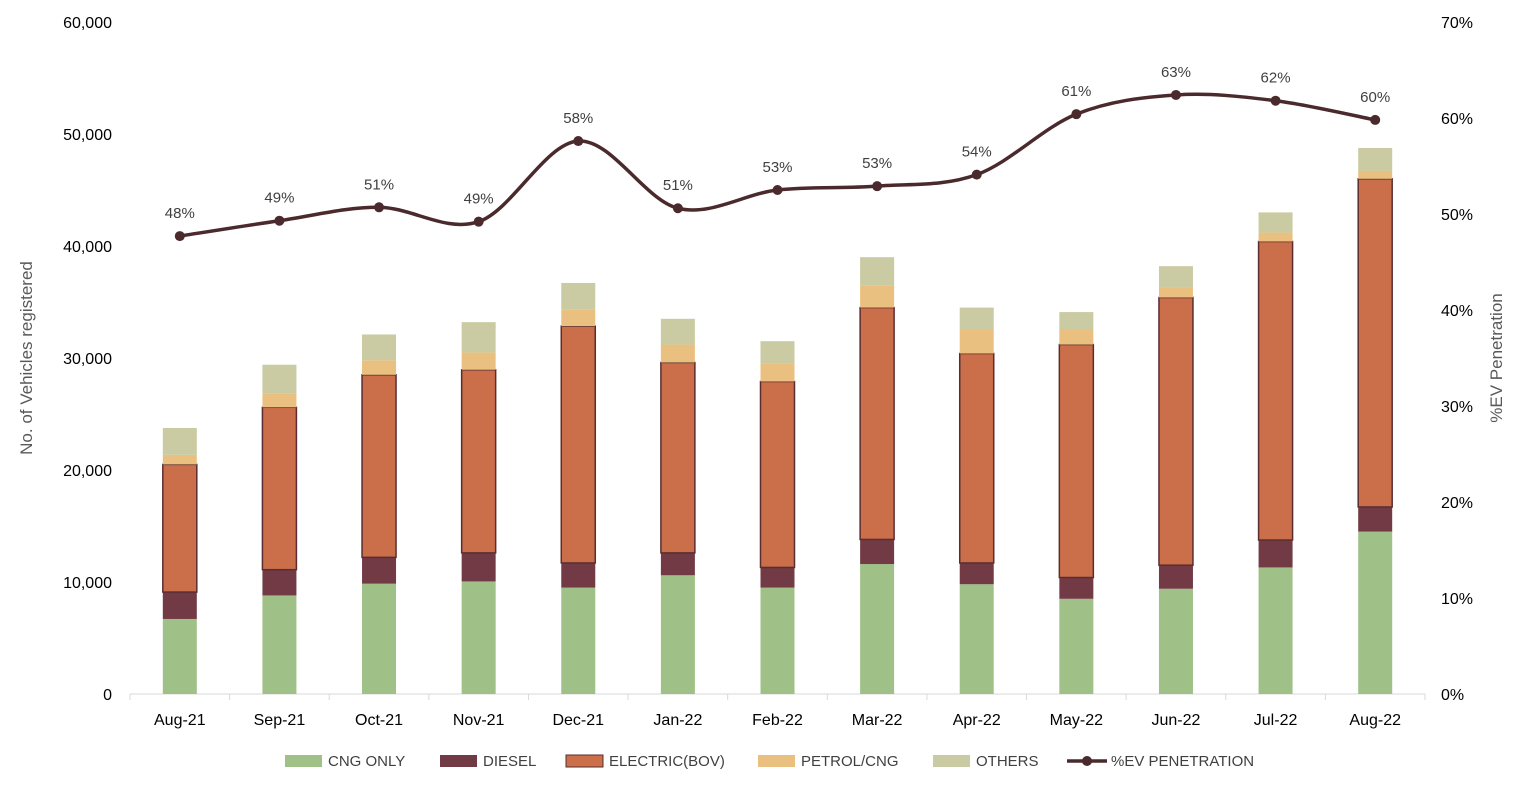 Image resolution: width=1536 pixels, height=800 pixels. Describe the element at coordinates (1457, 359) in the screenshot. I see `right-axis-ticks: 0% 10% 20% 30% 40% 50% 60% 70%` at that location.